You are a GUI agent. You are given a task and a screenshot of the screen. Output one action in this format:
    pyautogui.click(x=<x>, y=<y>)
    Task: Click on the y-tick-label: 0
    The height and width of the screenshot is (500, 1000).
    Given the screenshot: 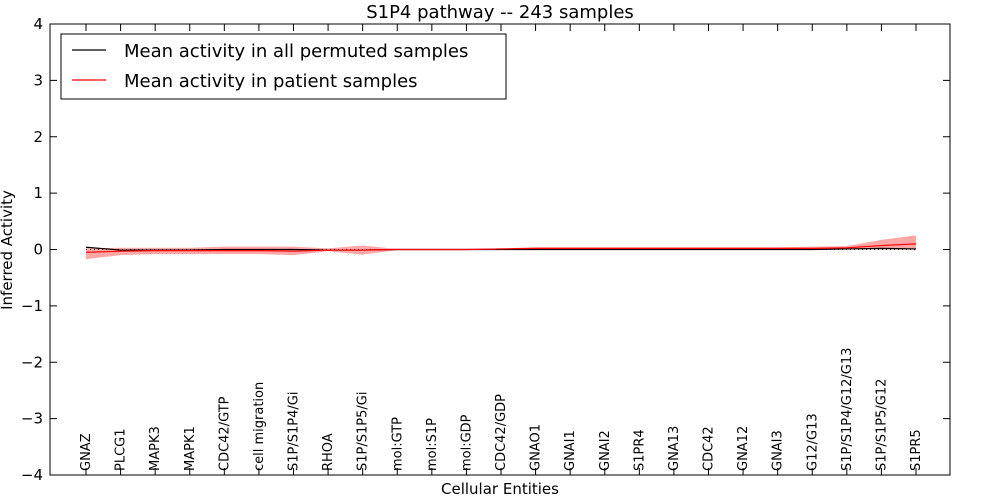 What is the action you would take?
    pyautogui.click(x=38, y=250)
    